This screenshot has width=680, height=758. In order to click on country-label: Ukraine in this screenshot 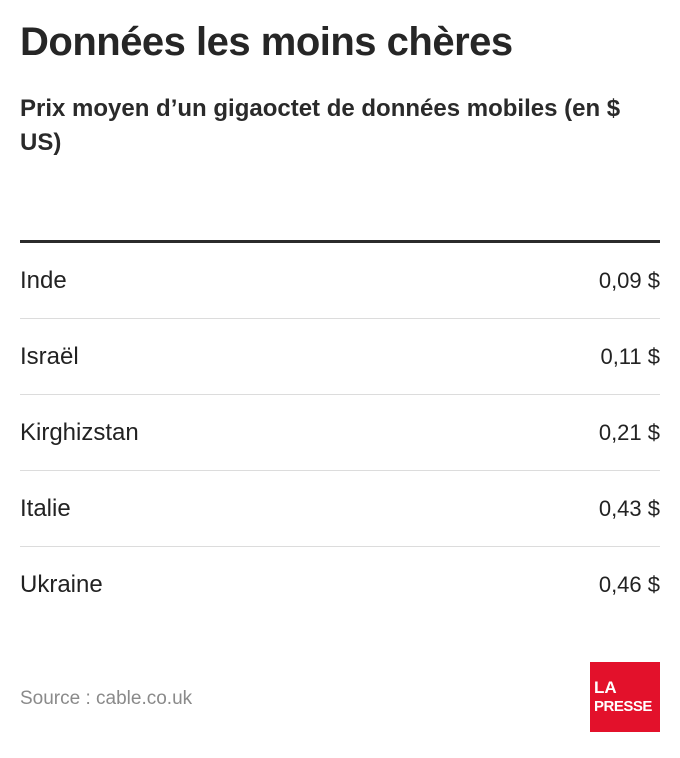, I will do `click(61, 584)`.